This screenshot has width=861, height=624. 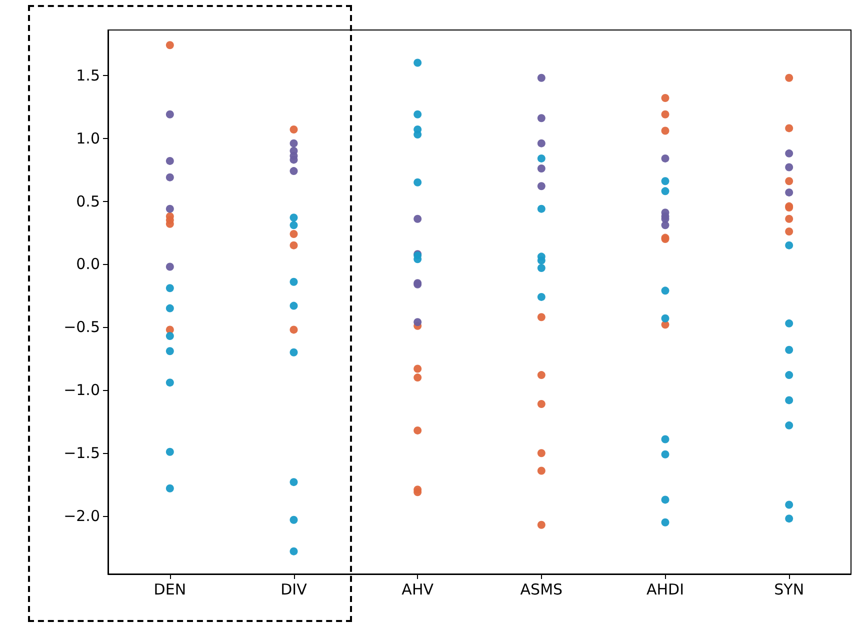 I want to click on y-tick-label: −1.5, so click(x=82, y=453).